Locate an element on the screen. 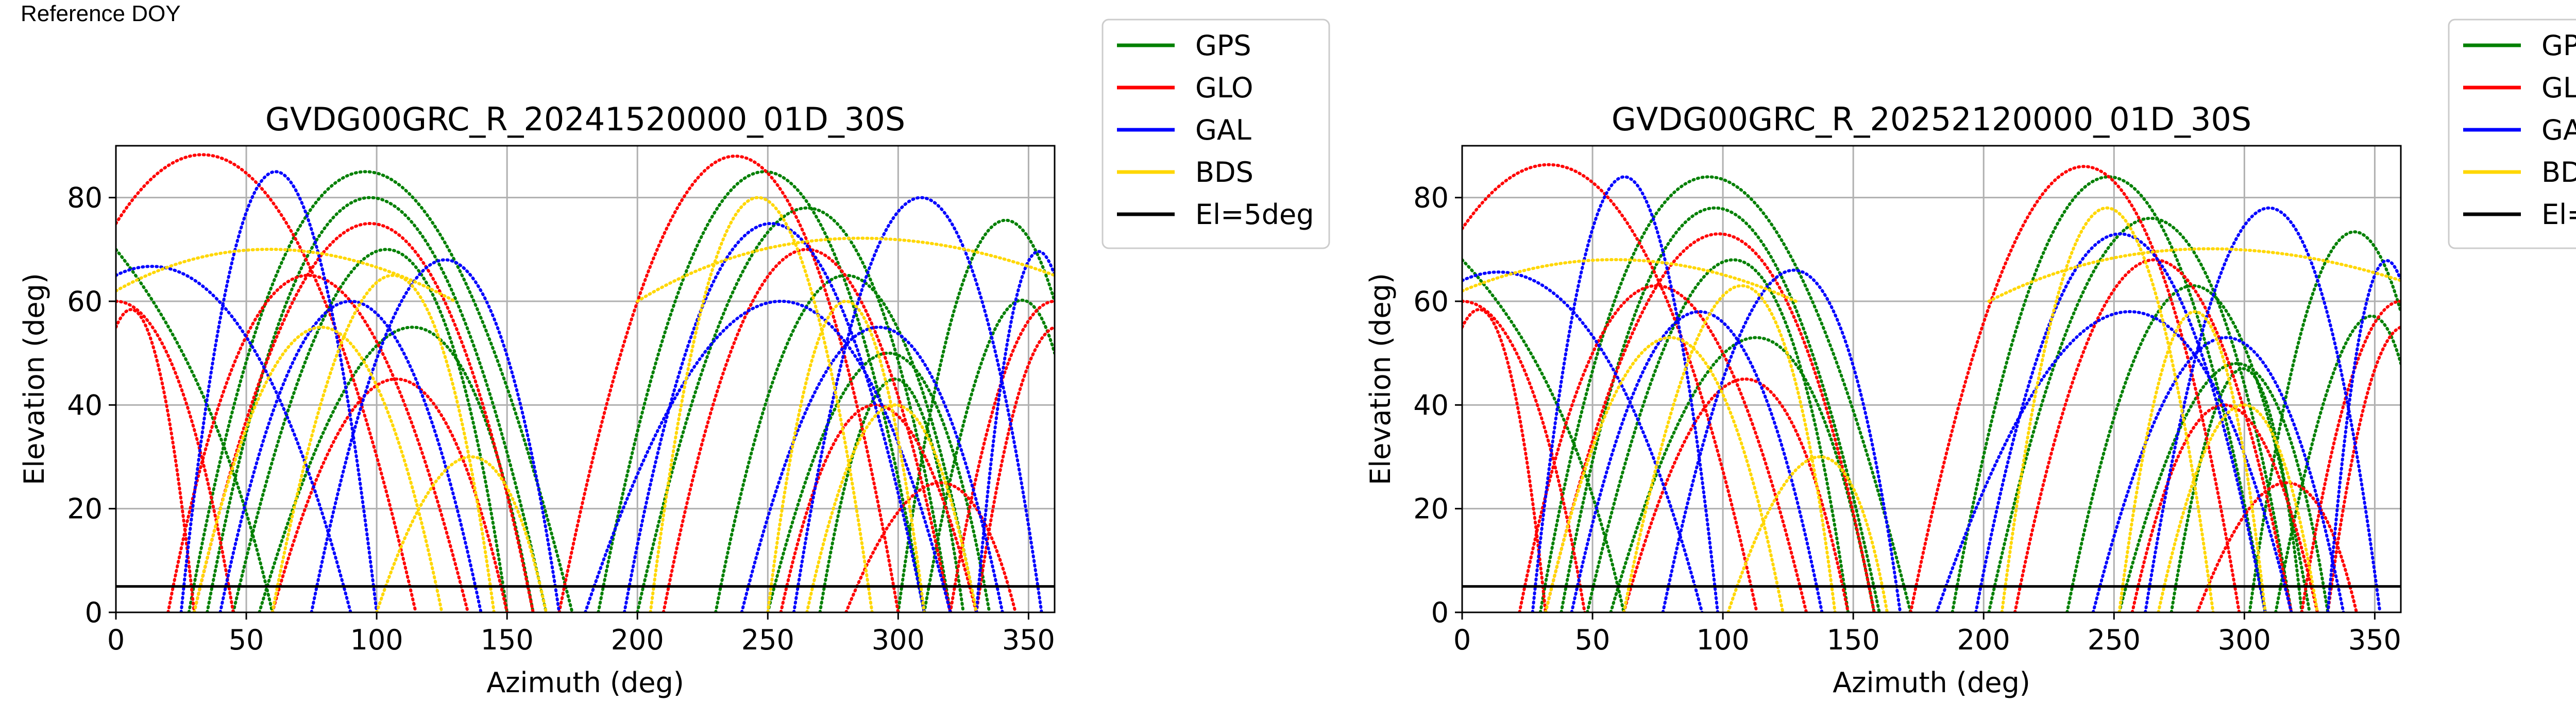  legend-label: GLO is located at coordinates (1224, 88).